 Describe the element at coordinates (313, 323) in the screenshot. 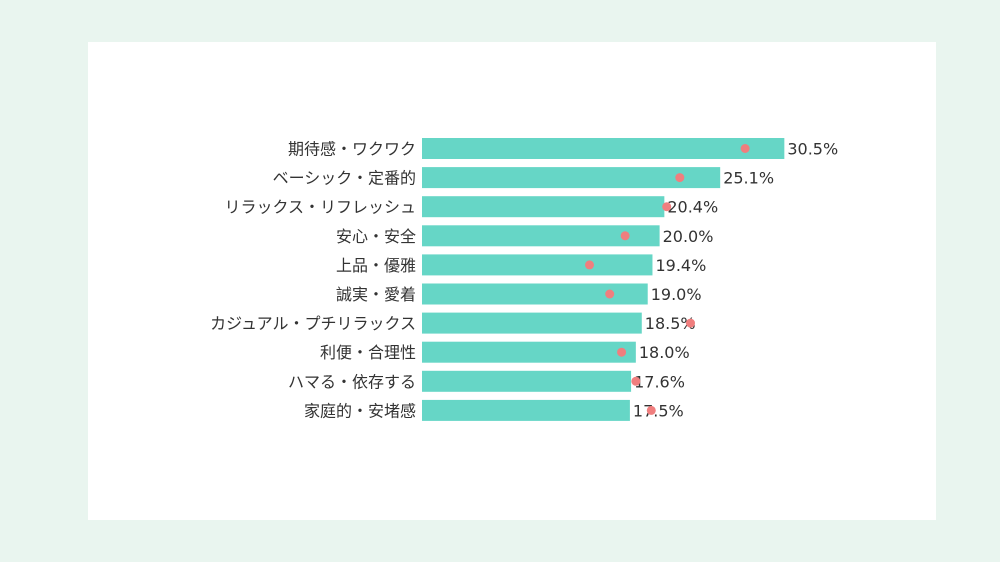

I see `category-label: カジュアル・プチリラックス` at that location.